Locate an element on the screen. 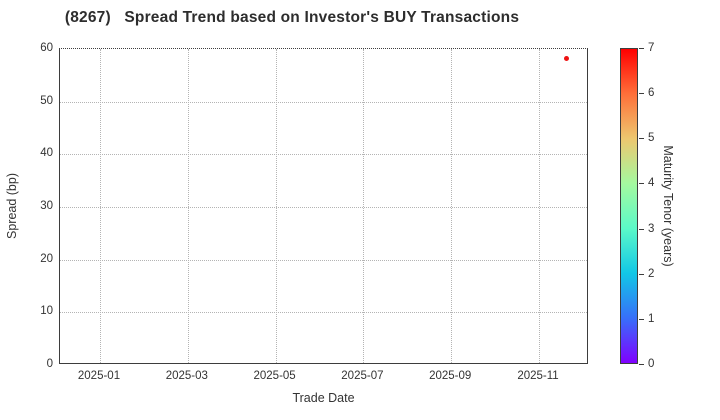 Image resolution: width=720 pixels, height=420 pixels. x-tick-2025-05: 2025-05 is located at coordinates (274, 376).